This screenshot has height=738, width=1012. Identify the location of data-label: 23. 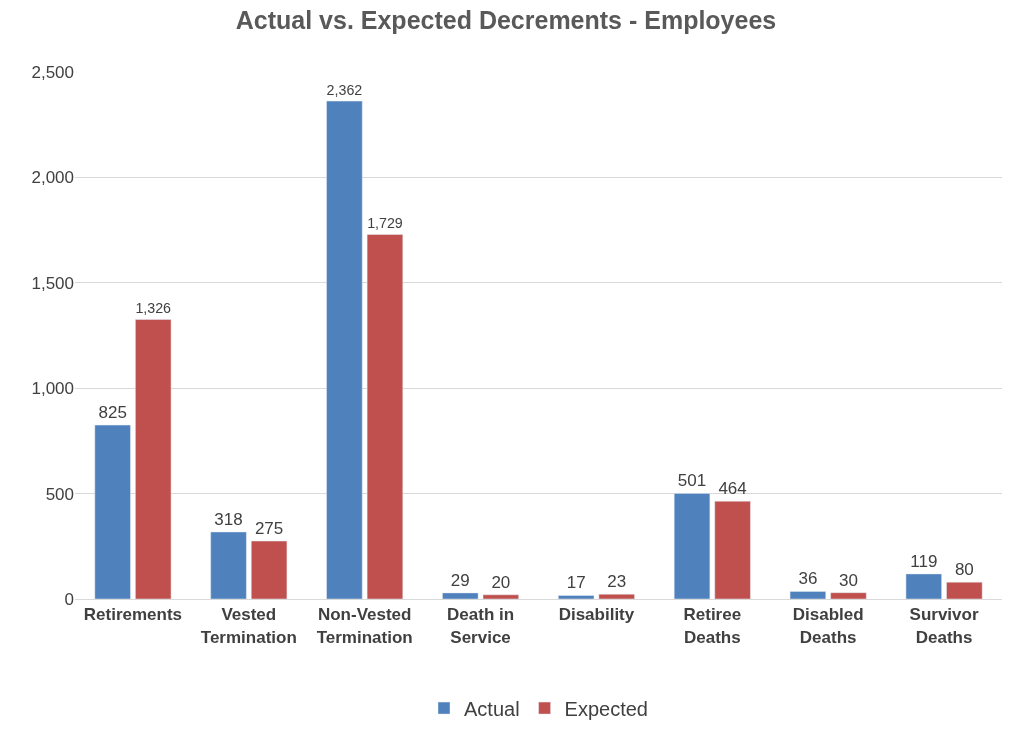
(617, 582).